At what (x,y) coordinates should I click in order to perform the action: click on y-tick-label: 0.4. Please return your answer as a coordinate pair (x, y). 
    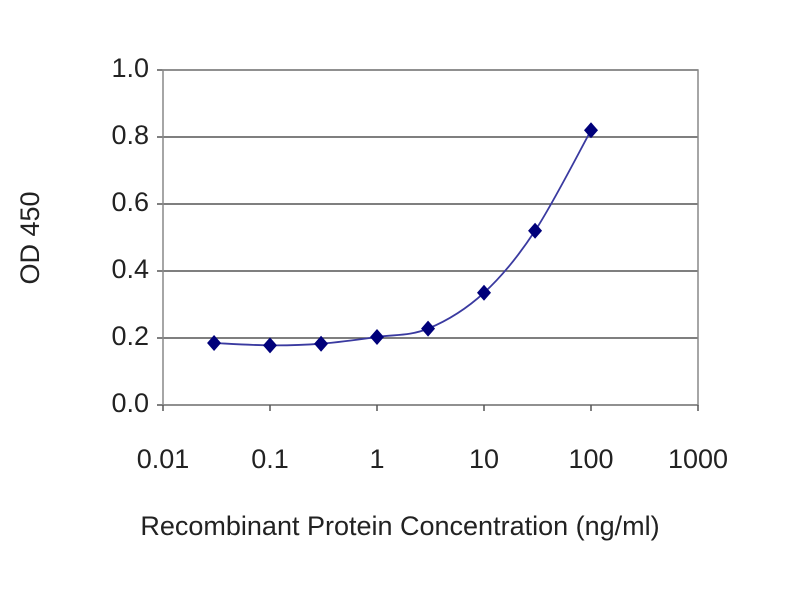
    Looking at the image, I should click on (130, 269).